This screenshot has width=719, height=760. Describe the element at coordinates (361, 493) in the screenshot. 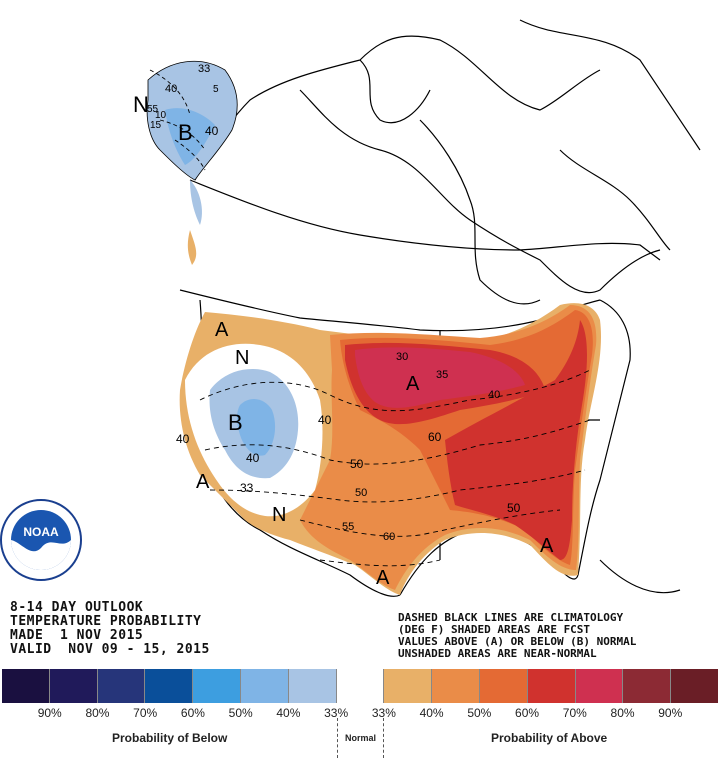

I see `central-50-label-b: 50` at that location.